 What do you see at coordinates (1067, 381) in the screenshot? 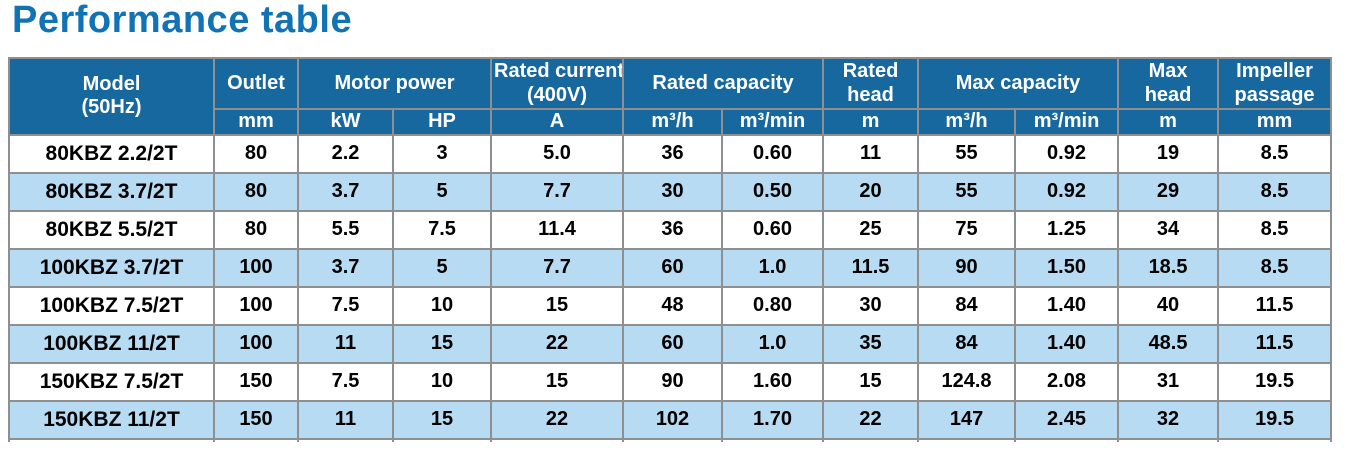
I see `cell-max-m3min: 2.08` at bounding box center [1067, 381].